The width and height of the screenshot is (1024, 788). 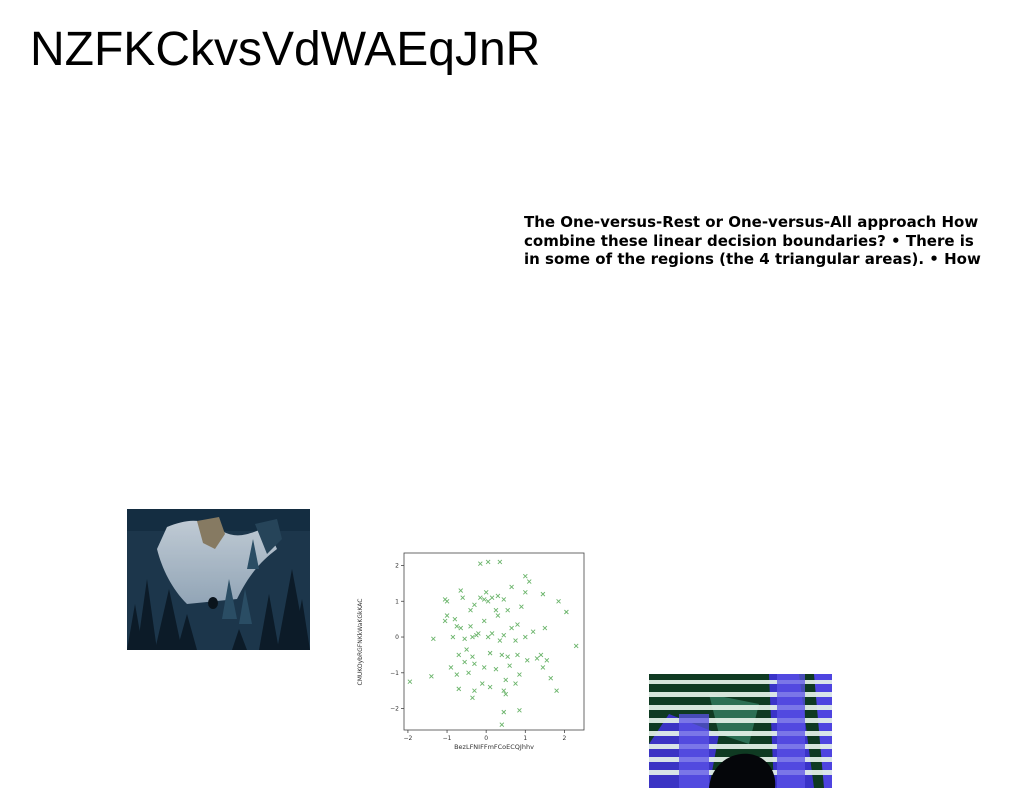 I want to click on x-axis-label: BezLFNIFFmFCoECQJhhv, so click(x=494, y=747).